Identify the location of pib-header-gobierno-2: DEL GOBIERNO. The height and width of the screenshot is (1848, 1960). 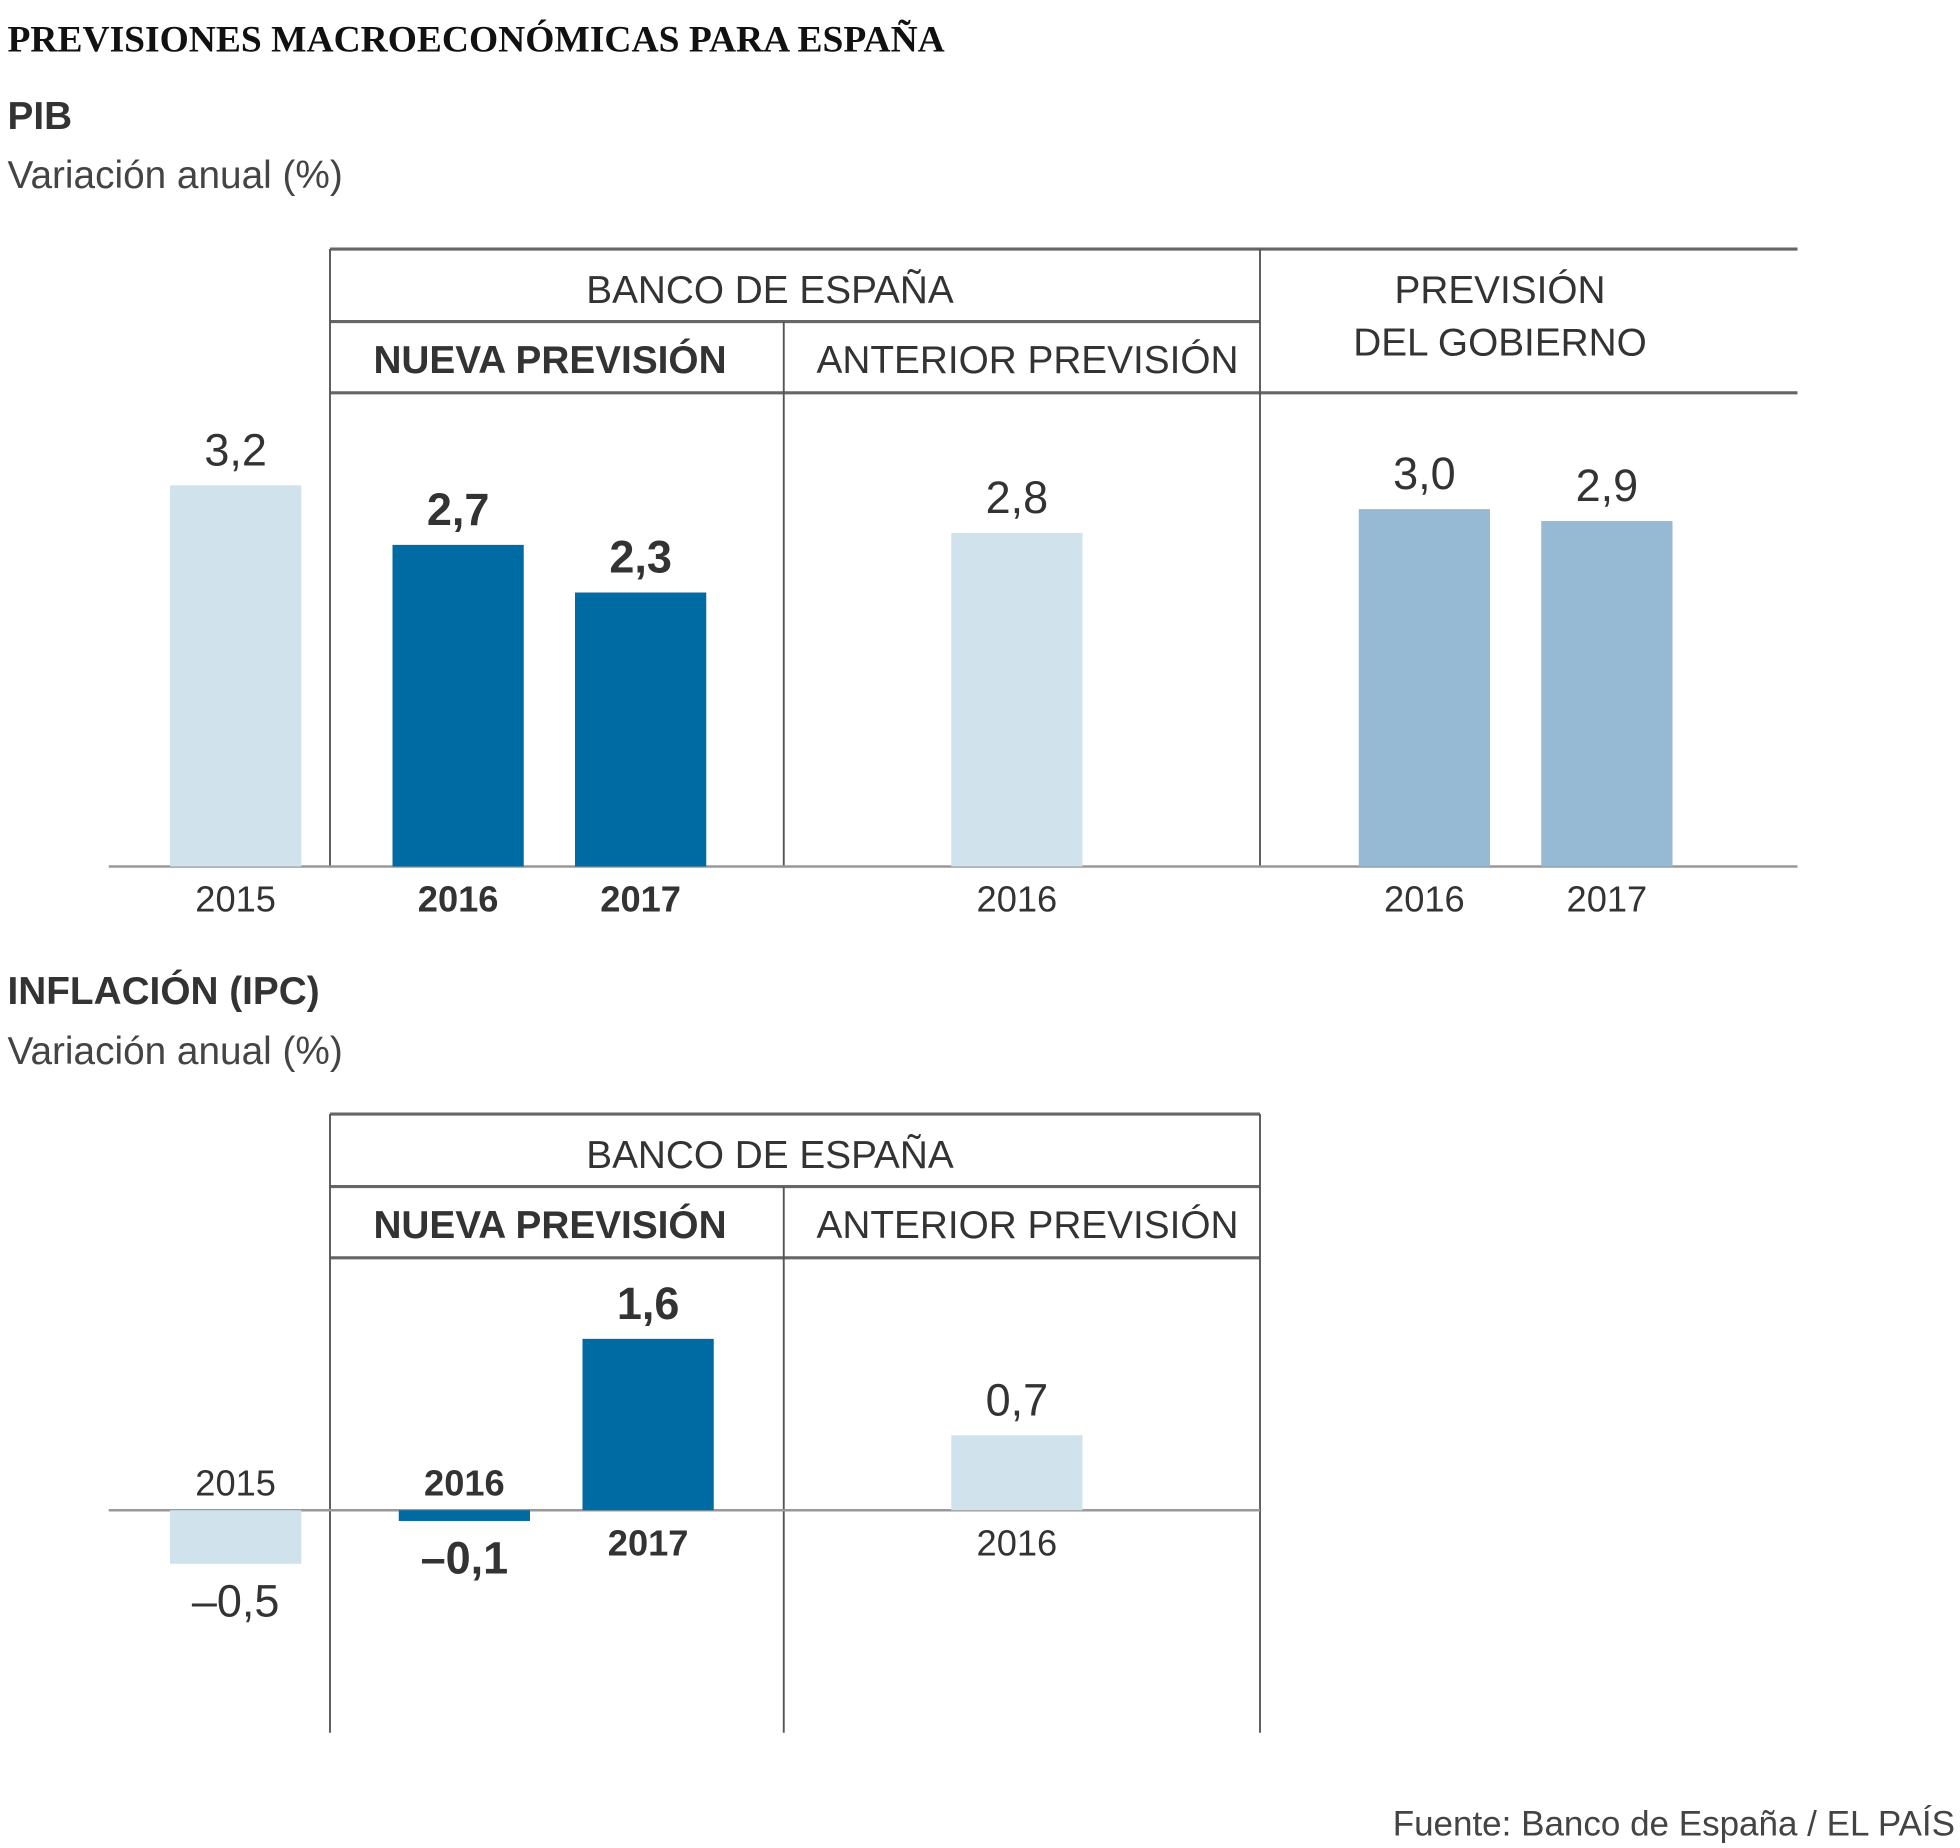
(1500, 342).